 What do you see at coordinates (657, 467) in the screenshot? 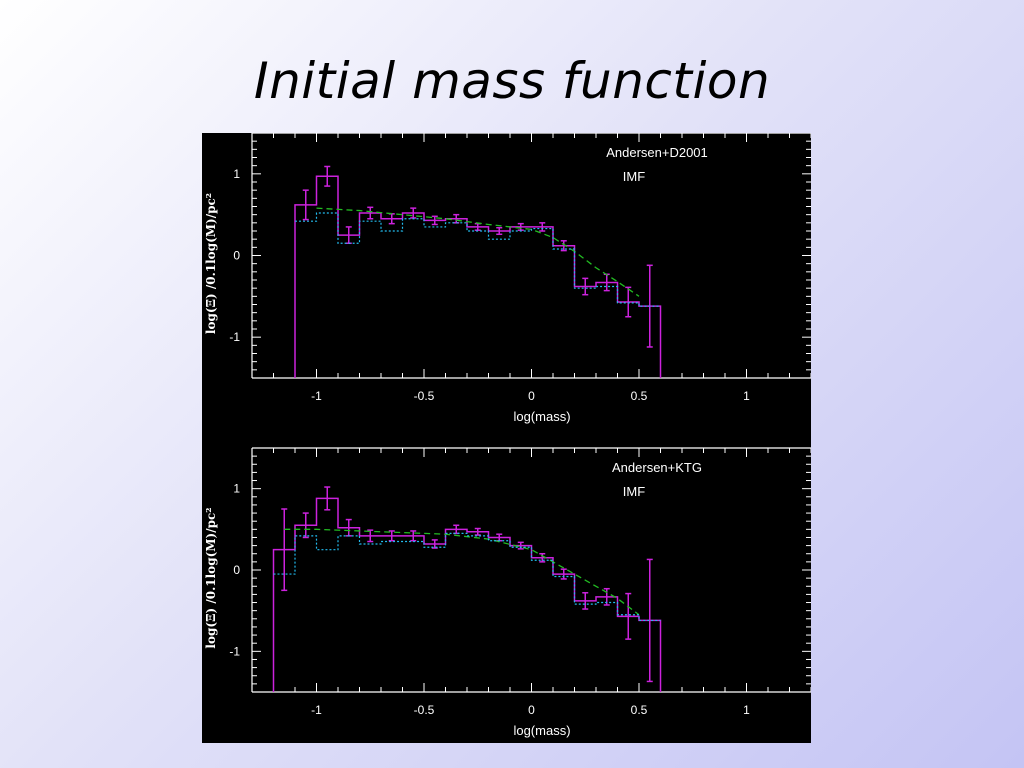
I see `panel-annotation: Andersen+KTG` at bounding box center [657, 467].